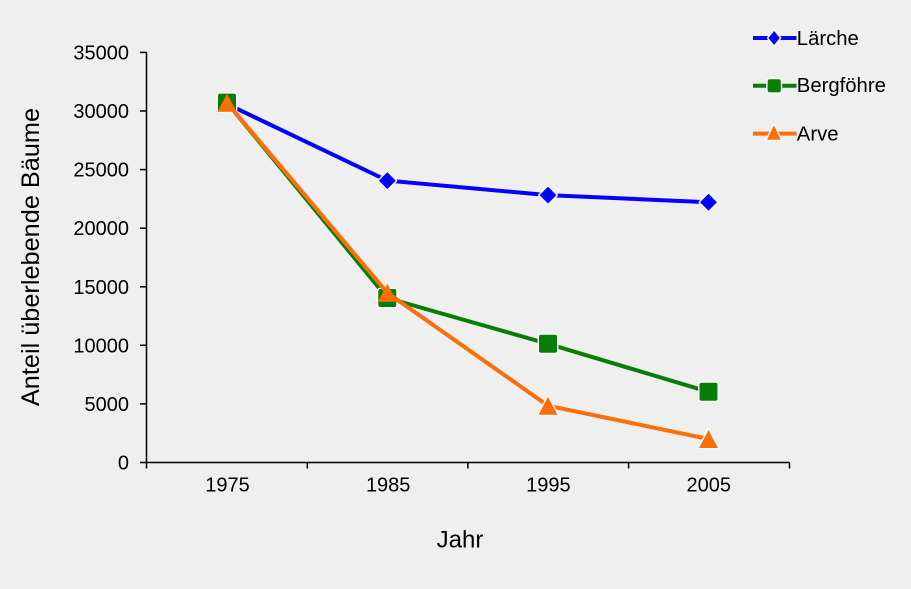  I want to click on svg-text: 35000, so click(101, 53).